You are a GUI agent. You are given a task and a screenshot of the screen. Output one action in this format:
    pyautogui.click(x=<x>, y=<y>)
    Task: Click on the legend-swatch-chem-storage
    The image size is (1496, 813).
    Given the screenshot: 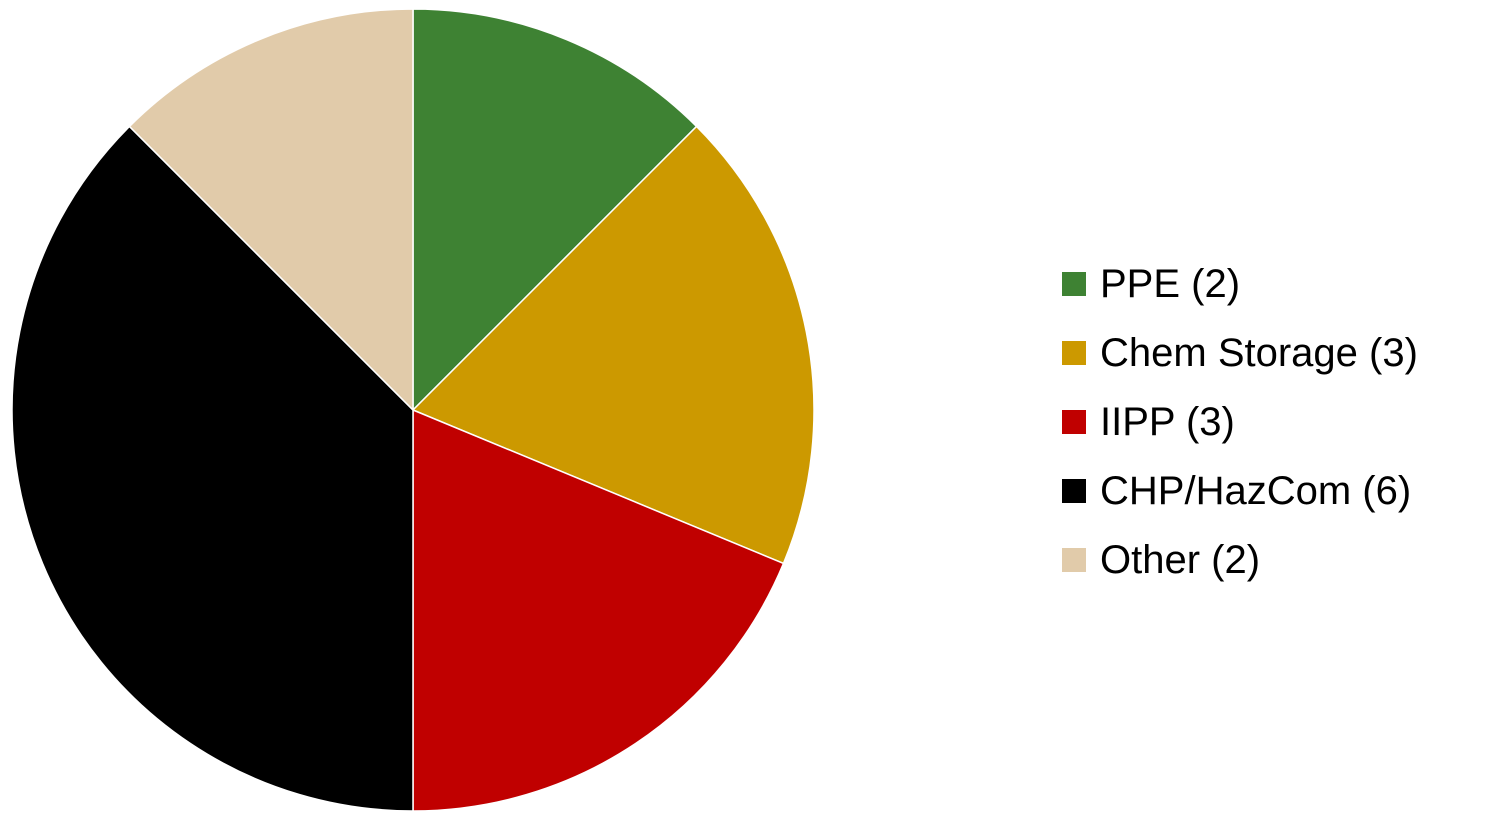 What is the action you would take?
    pyautogui.click(x=1074, y=352)
    